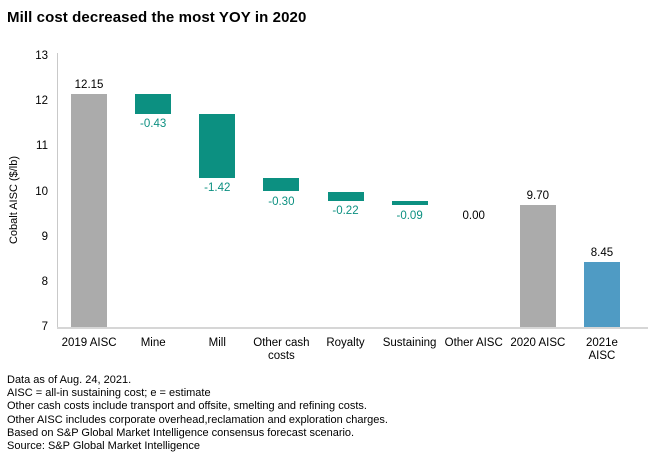 The width and height of the screenshot is (650, 463). Describe the element at coordinates (601, 343) in the screenshot. I see `x-label-line: 2021e` at that location.